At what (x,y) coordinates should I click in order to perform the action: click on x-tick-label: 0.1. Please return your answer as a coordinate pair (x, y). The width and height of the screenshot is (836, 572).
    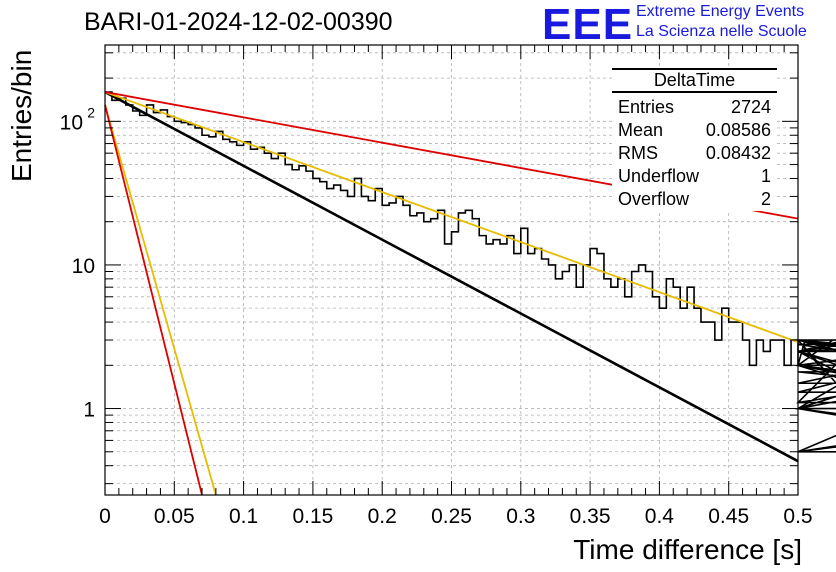
    Looking at the image, I should click on (243, 516).